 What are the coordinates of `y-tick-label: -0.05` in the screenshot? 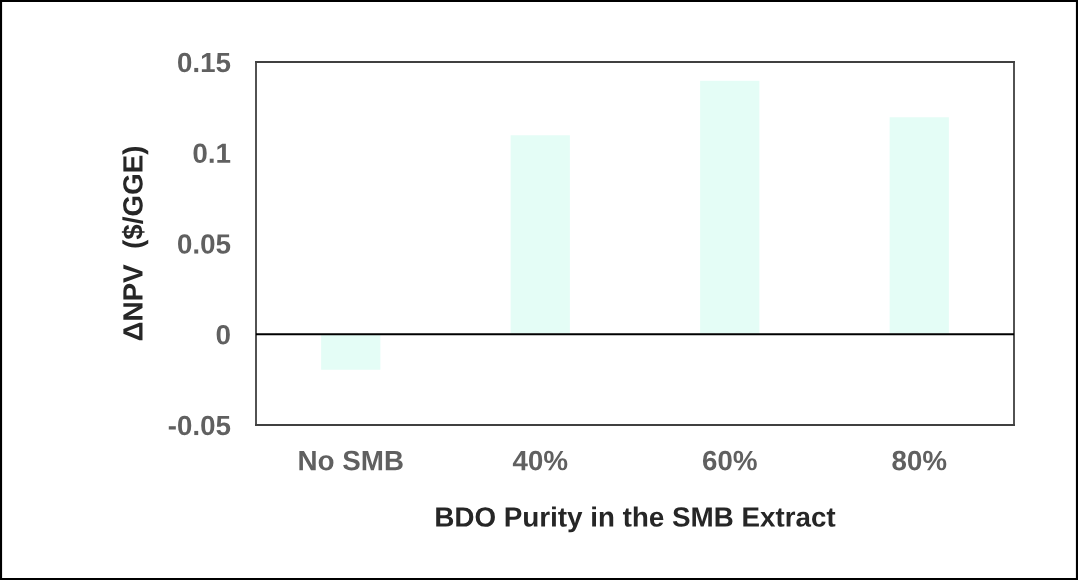 It's located at (199, 425).